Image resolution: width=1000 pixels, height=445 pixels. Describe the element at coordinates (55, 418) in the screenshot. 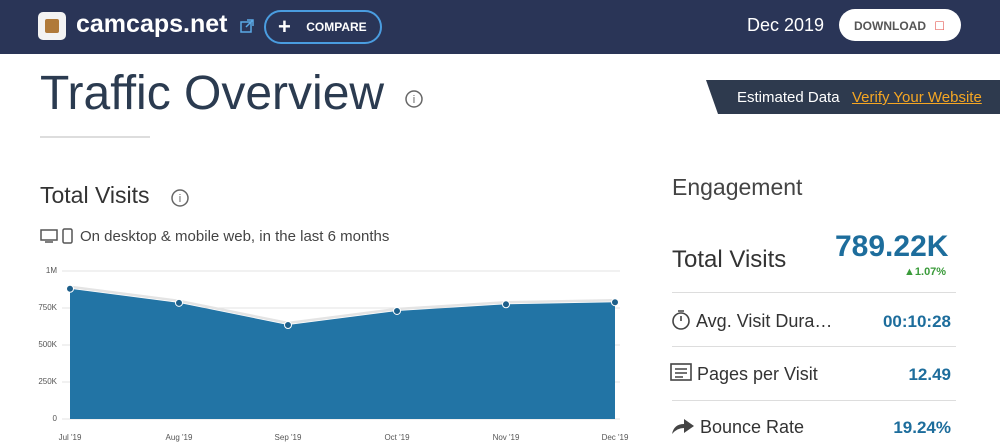

I see `y-tick-label: 0` at that location.